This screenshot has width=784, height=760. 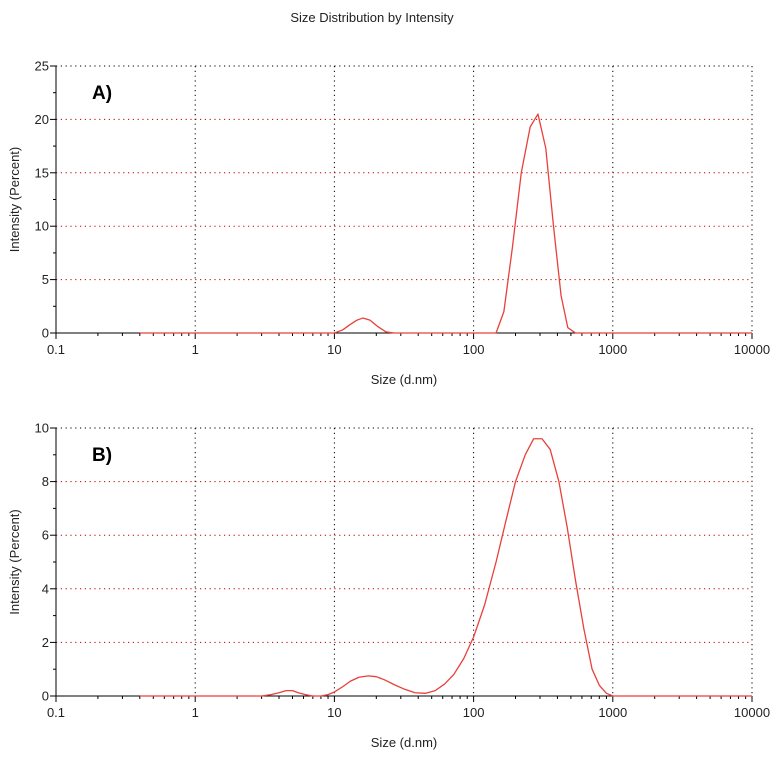 What do you see at coordinates (42, 66) in the screenshot?
I see `y-tick-label: 25` at bounding box center [42, 66].